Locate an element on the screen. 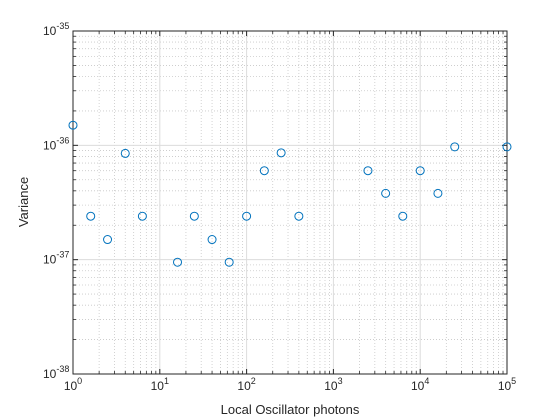 The image size is (560, 420). y-tick-label: 10-38 is located at coordinates (56, 372).